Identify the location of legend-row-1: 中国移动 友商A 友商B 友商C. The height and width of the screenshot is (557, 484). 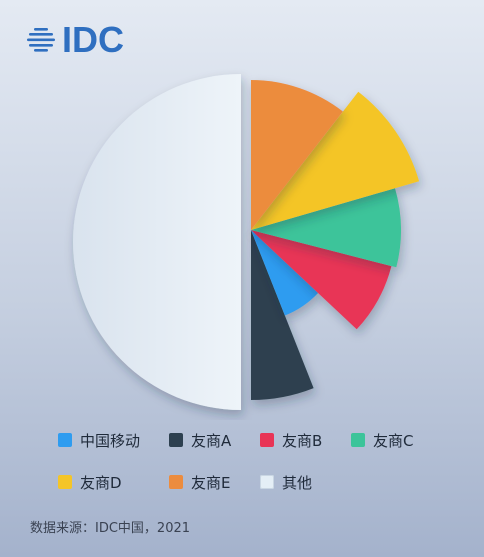
(268, 440).